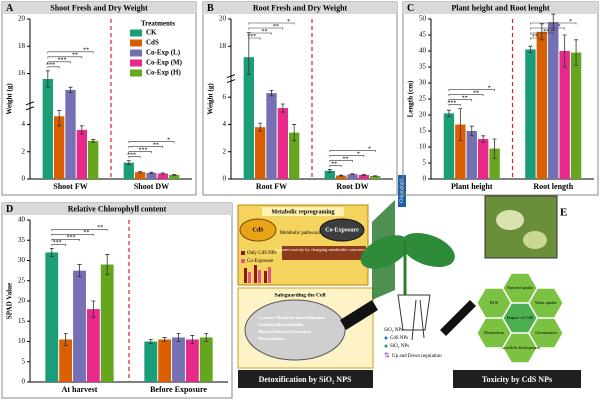 Image resolution: width=600 pixels, height=400 pixels. What do you see at coordinates (164, 63) in the screenshot?
I see `legend-label: Co-Exp (M)` at bounding box center [164, 63].